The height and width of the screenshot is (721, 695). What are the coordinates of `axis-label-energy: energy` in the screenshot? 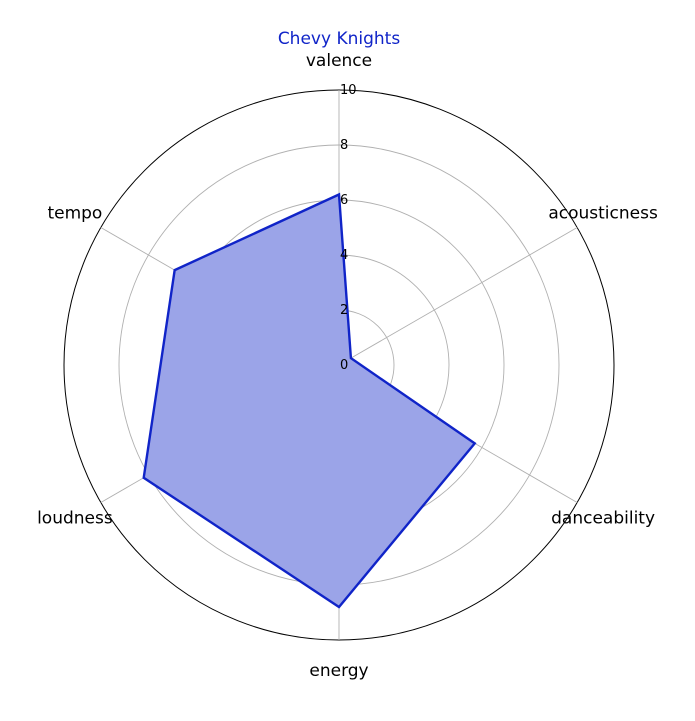 It's located at (338, 671).